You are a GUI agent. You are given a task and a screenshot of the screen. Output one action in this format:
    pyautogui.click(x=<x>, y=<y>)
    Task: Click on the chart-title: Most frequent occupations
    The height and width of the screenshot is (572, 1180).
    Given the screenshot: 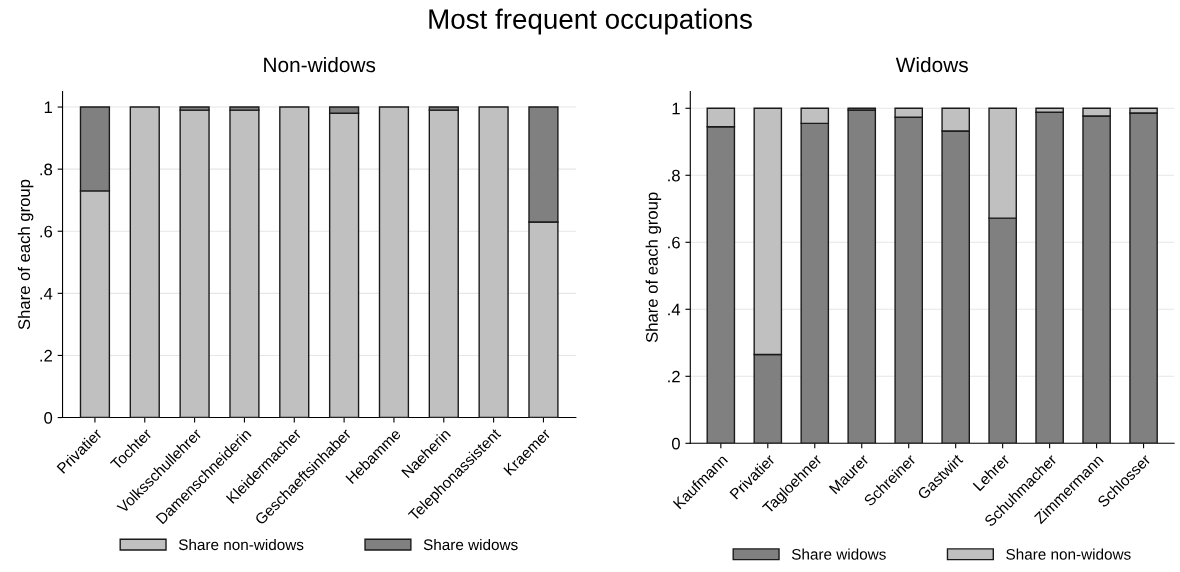 What is the action you would take?
    pyautogui.click(x=590, y=21)
    